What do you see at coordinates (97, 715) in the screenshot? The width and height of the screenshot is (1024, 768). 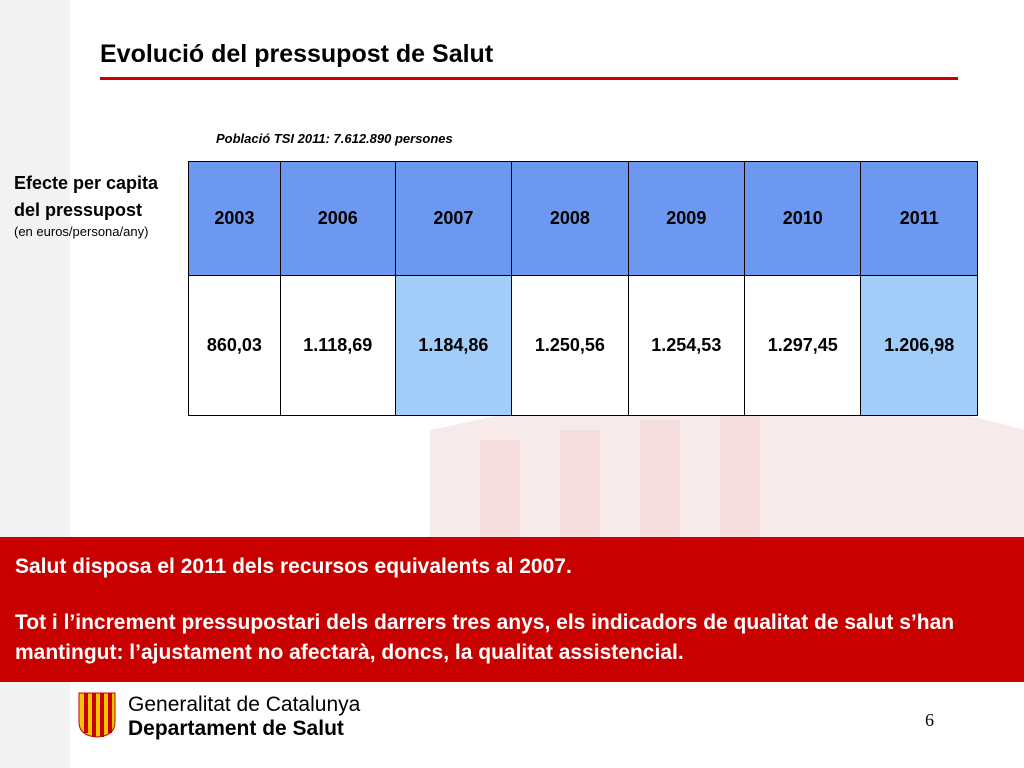 I see `generalitat-logo-icon` at bounding box center [97, 715].